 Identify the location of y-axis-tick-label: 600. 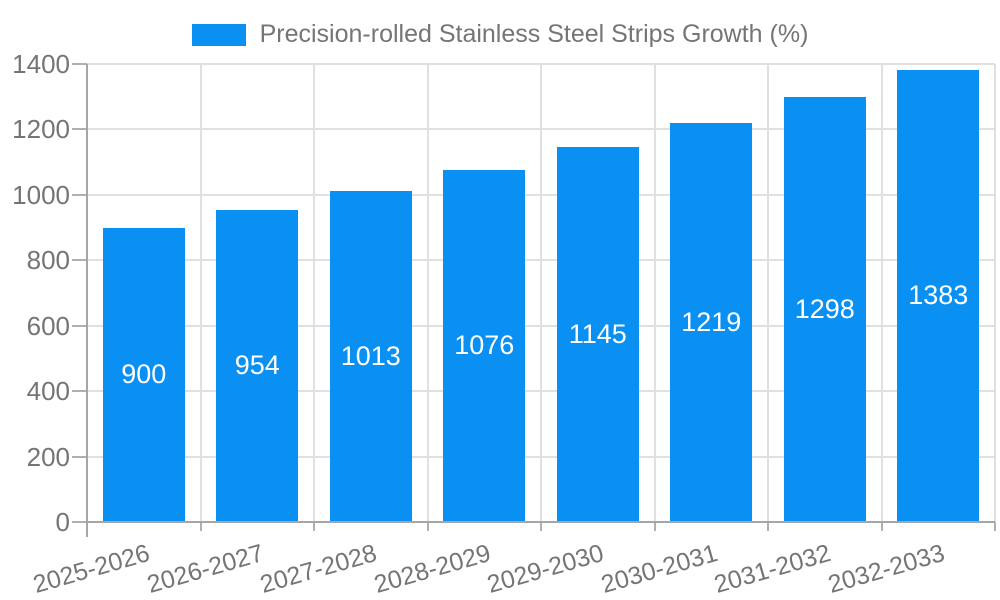
(48, 325).